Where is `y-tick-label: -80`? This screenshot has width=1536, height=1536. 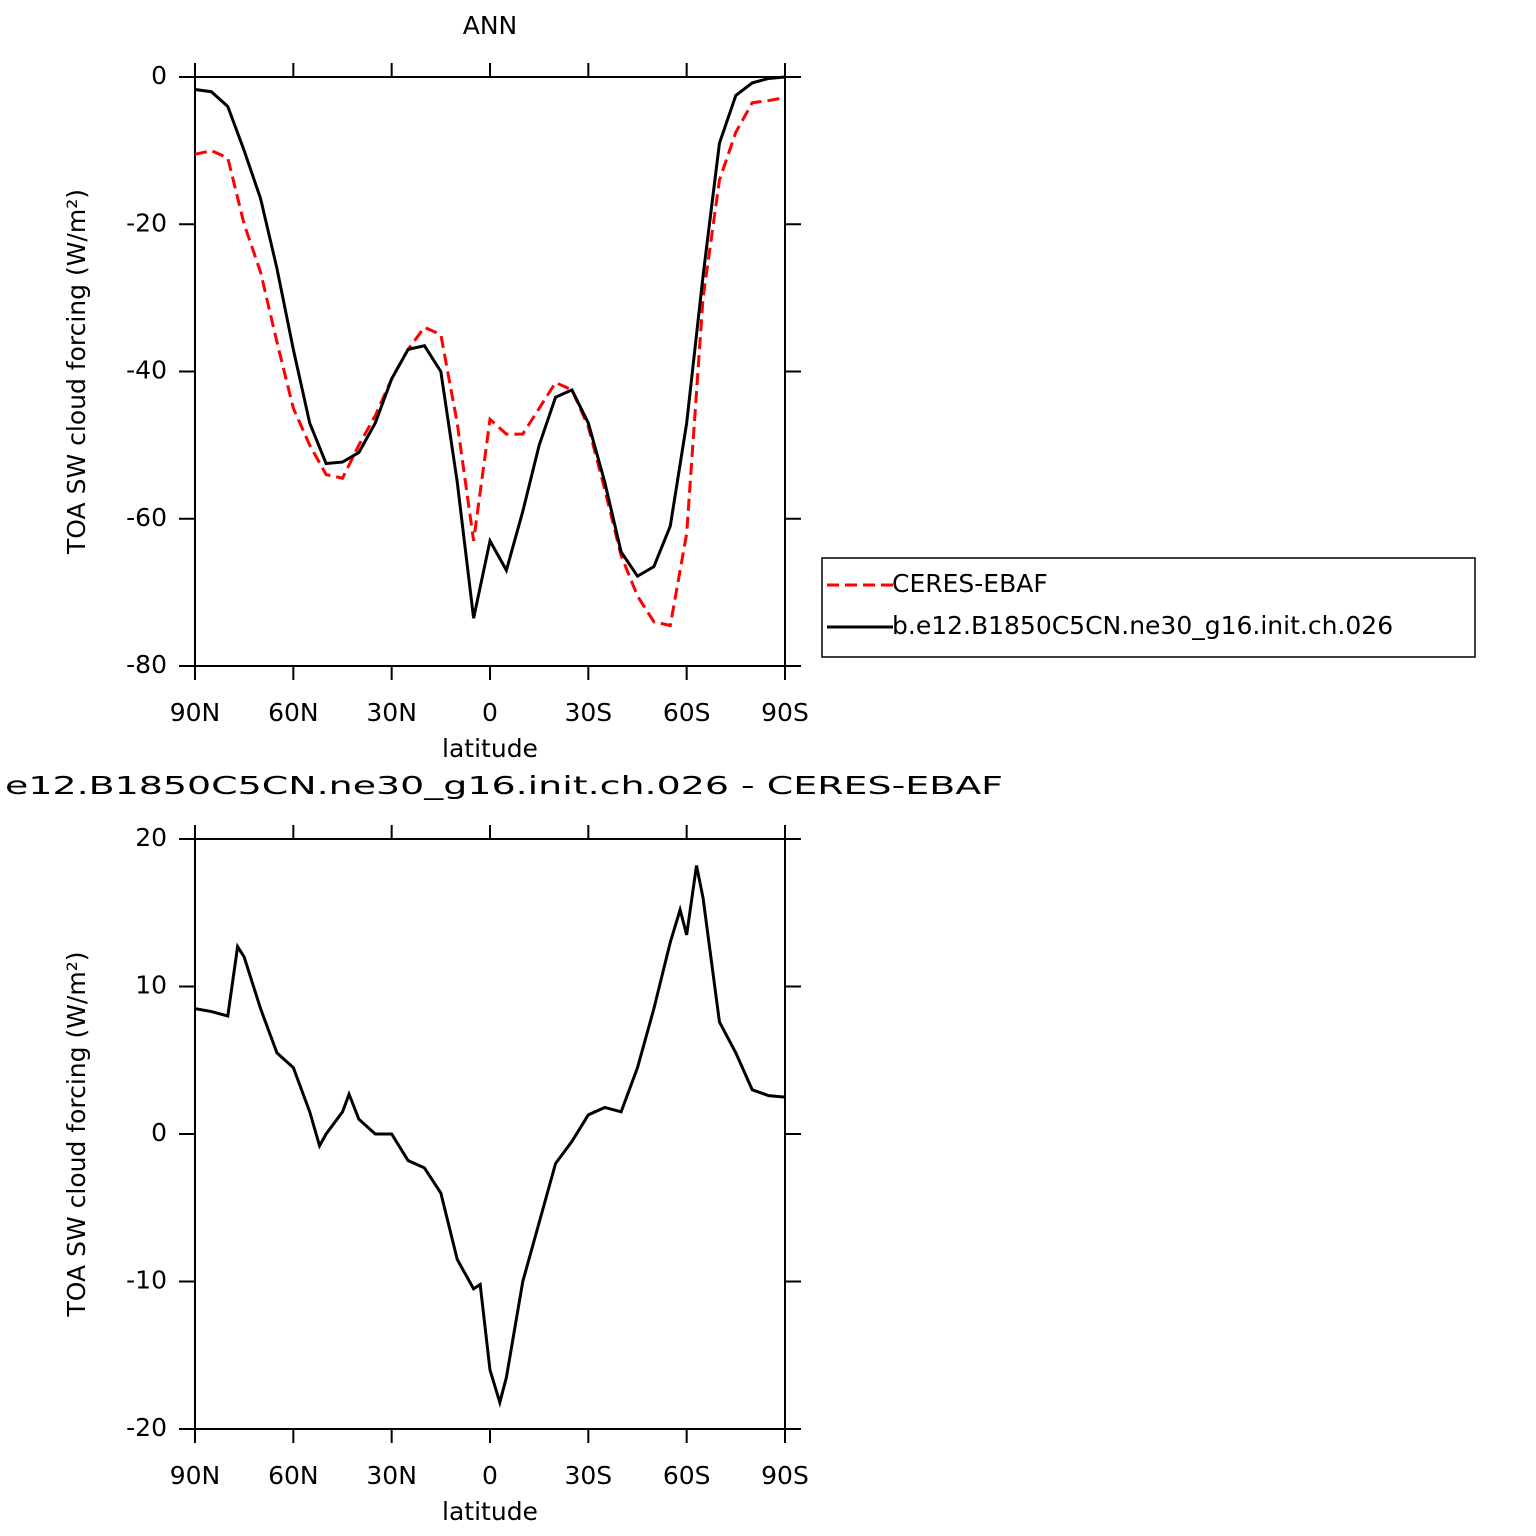 y-tick-label: -80 is located at coordinates (146, 664).